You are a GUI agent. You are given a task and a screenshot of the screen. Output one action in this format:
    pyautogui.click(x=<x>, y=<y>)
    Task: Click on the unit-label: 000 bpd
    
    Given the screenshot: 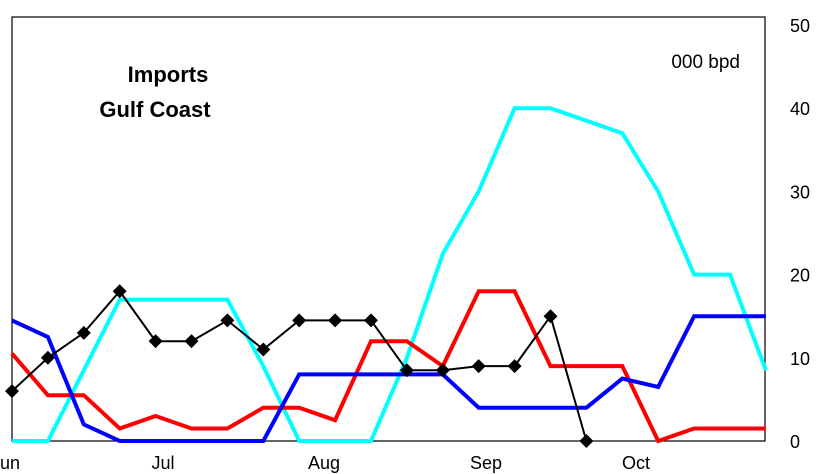 What is the action you would take?
    pyautogui.click(x=705, y=62)
    